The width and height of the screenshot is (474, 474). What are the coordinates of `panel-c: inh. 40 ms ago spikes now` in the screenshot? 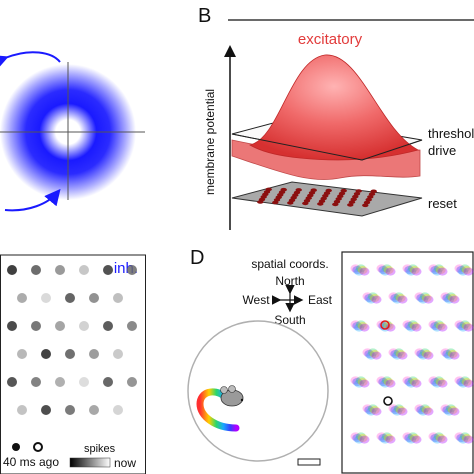 It's located at (73, 364).